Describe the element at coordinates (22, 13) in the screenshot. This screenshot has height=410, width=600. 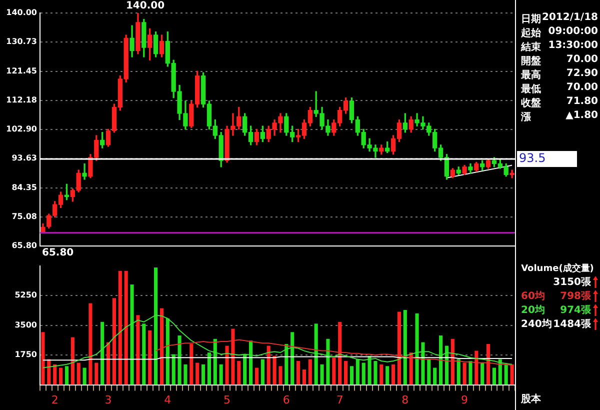
I see `y-tick-label: 140.00` at that location.